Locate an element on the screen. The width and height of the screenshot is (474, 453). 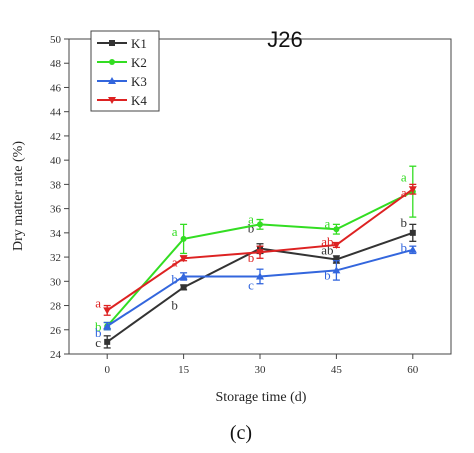
legend-item-k1: K1 is located at coordinates (122, 43).